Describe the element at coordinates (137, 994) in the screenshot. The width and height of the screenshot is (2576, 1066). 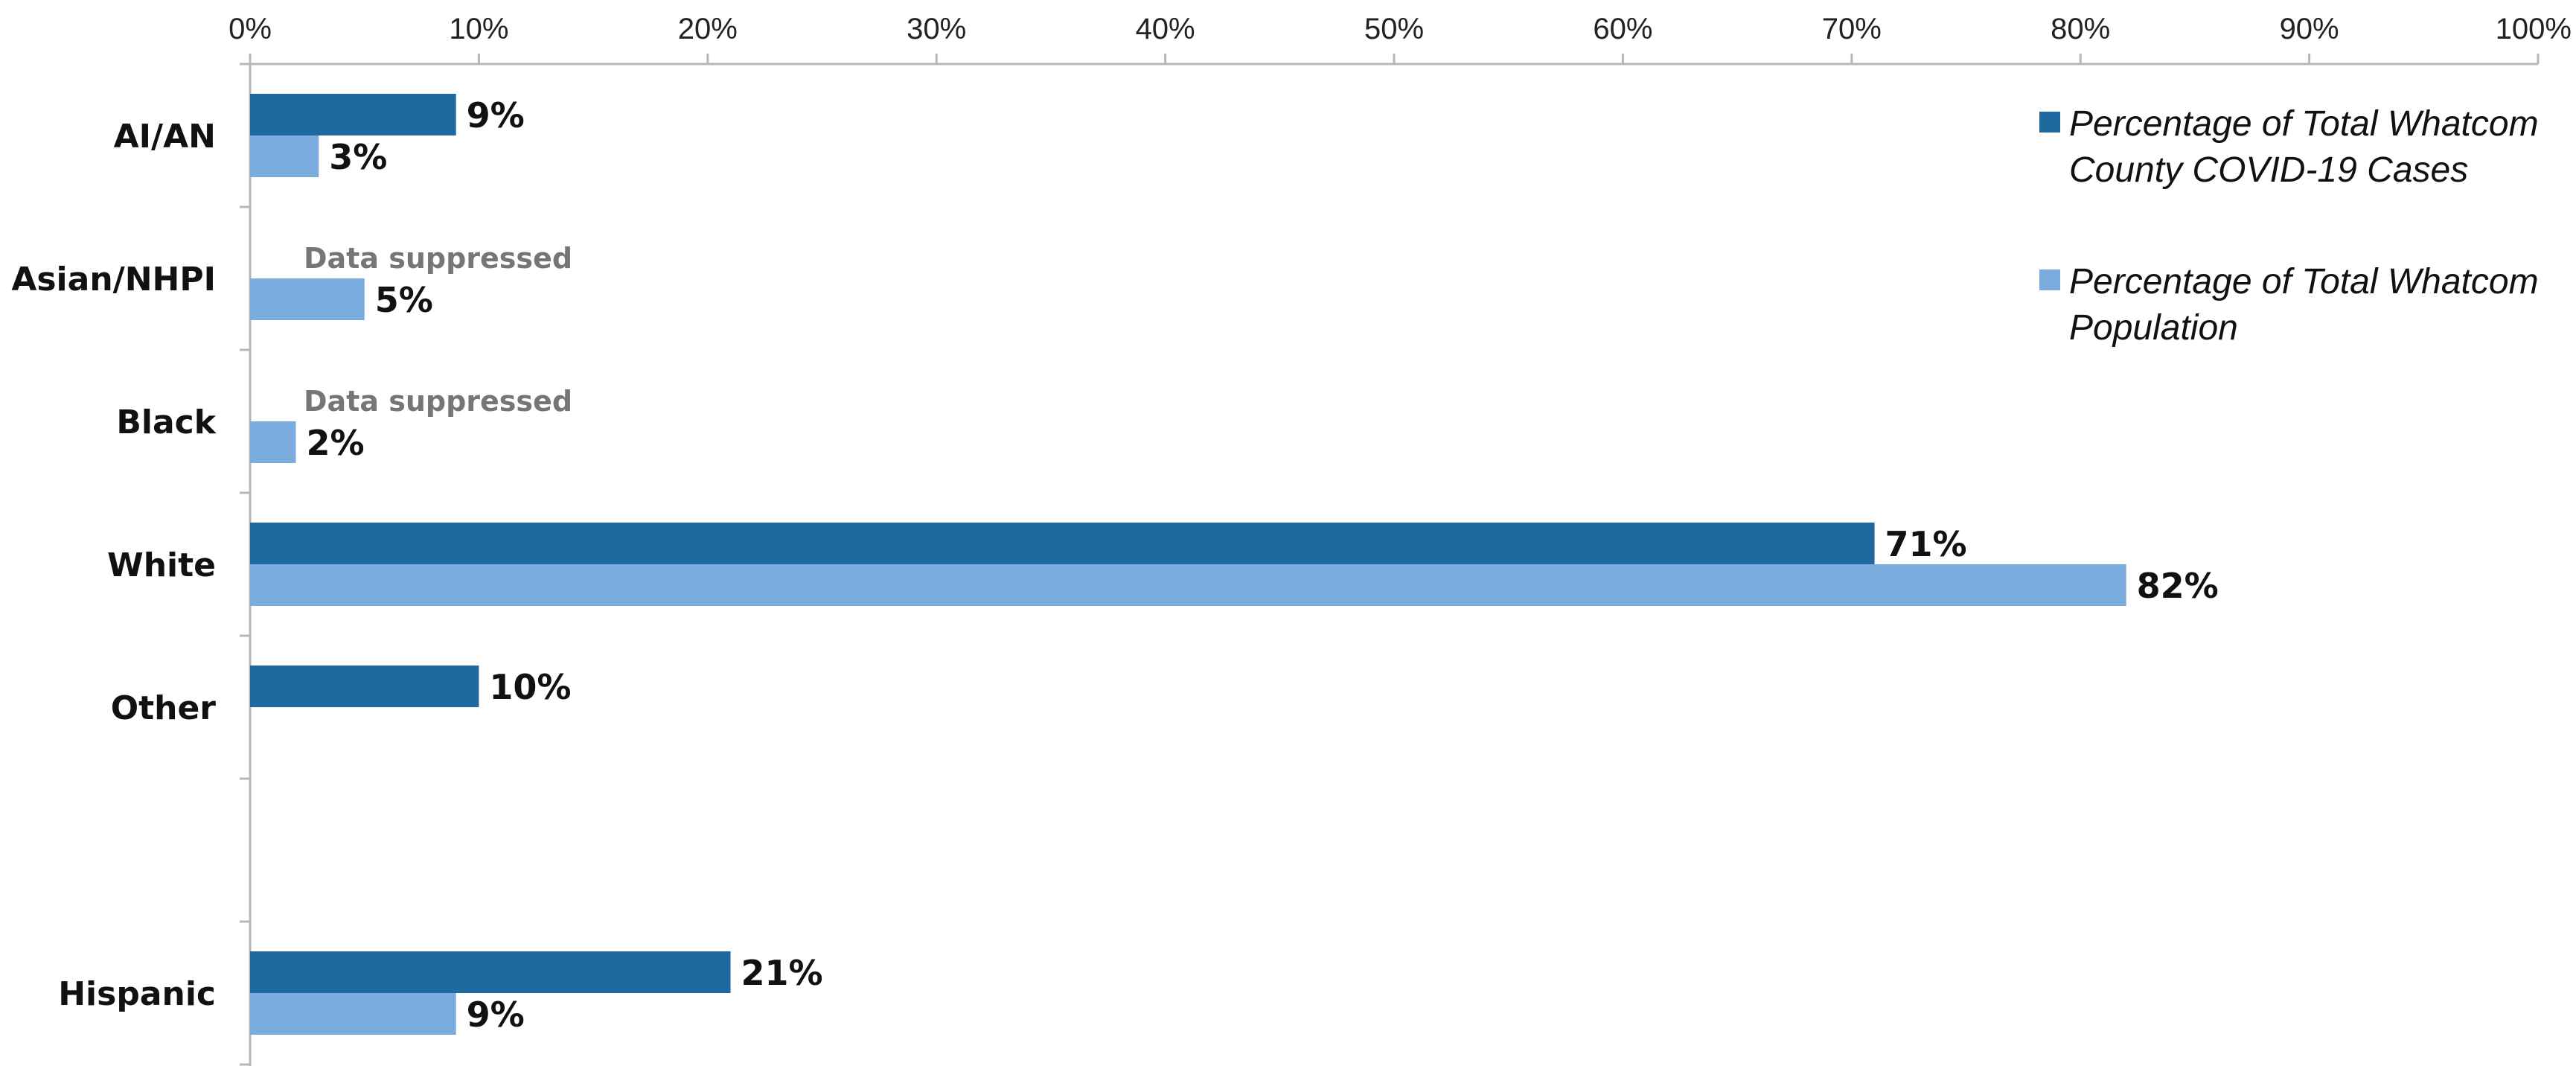
I see `category-label: Hispanic` at that location.